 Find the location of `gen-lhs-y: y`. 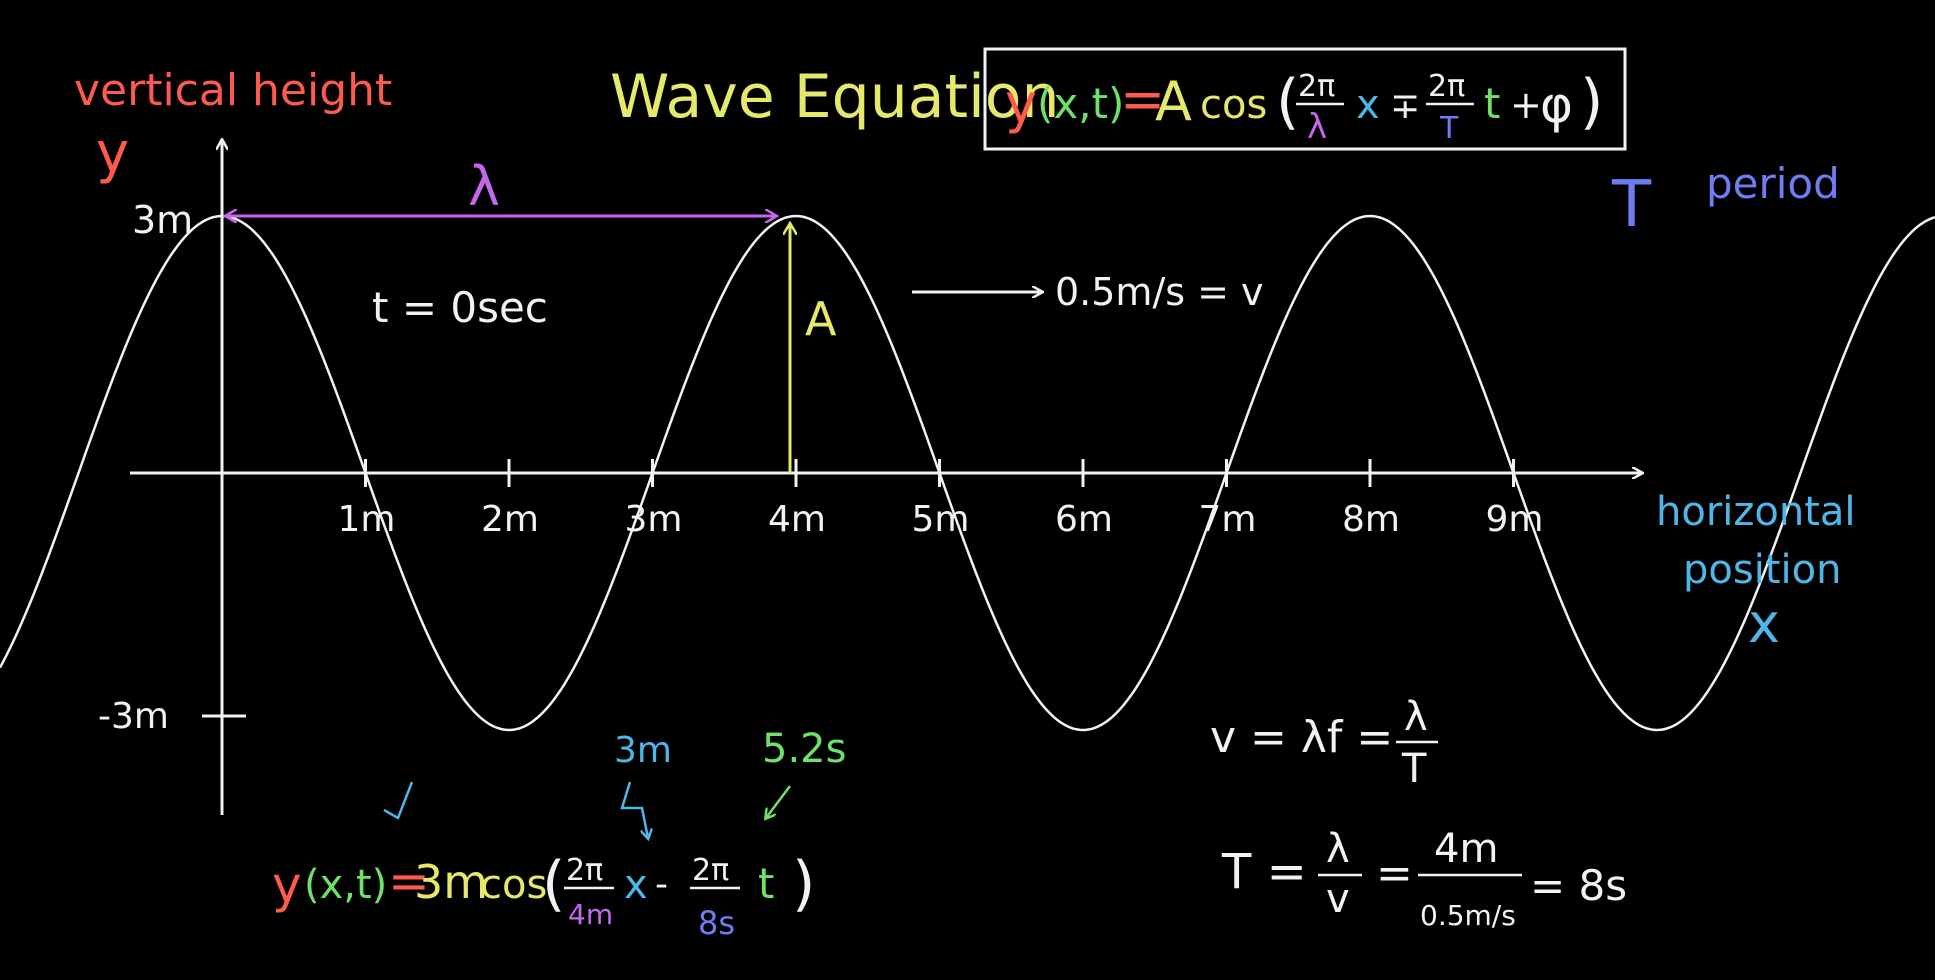

gen-lhs-y: y is located at coordinates (1021, 103).